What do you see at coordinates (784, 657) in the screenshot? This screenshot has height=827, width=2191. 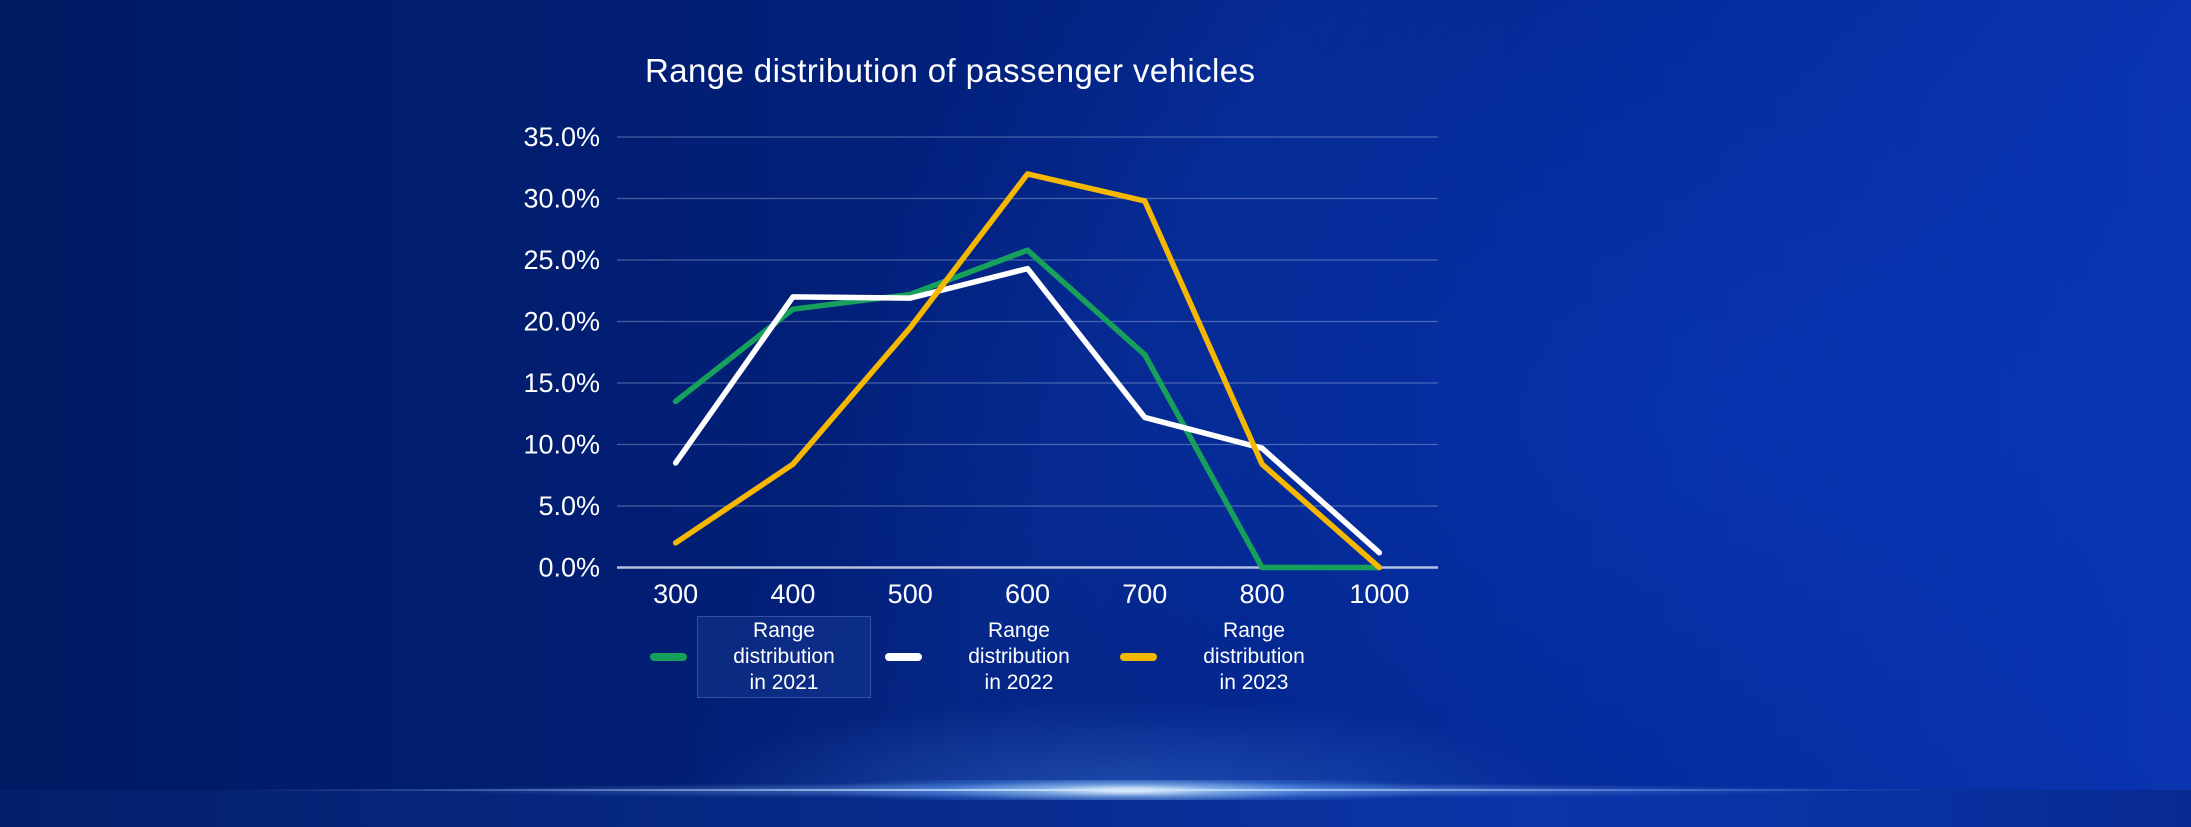 I see `legend-label: Range distribution in 2021` at bounding box center [784, 657].